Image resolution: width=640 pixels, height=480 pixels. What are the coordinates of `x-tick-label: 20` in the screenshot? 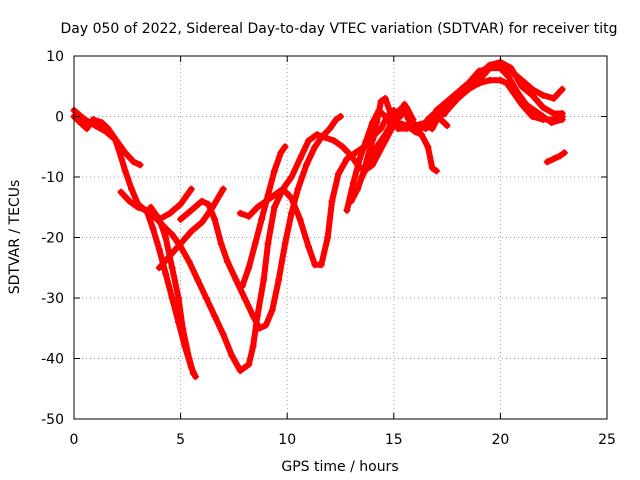 It's located at (500, 440).